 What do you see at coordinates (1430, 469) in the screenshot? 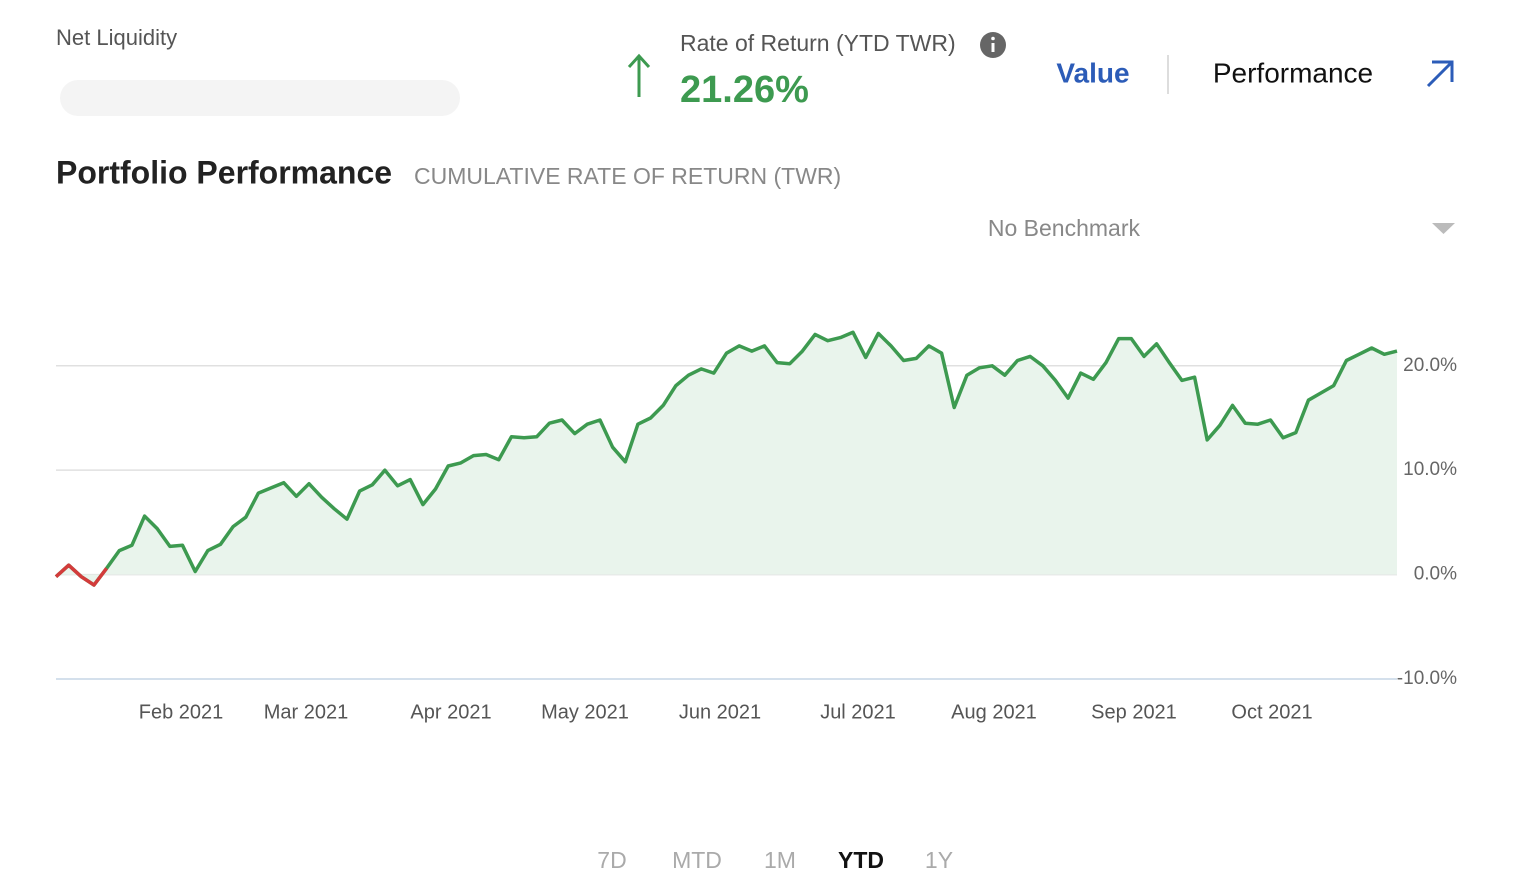
I see `y-tick-label: 10.0%` at bounding box center [1430, 469].